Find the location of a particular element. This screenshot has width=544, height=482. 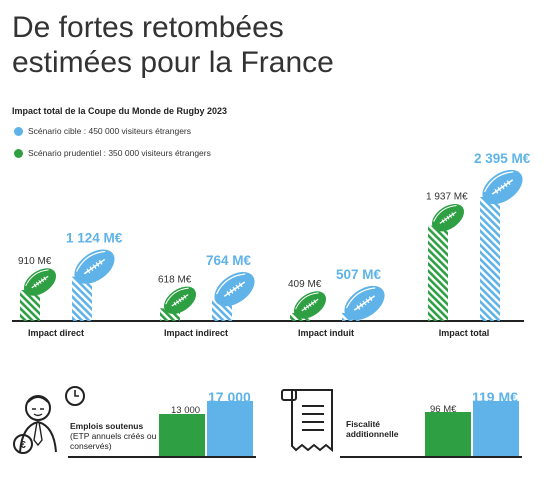

category-label-3: Impact total is located at coordinates (464, 333).